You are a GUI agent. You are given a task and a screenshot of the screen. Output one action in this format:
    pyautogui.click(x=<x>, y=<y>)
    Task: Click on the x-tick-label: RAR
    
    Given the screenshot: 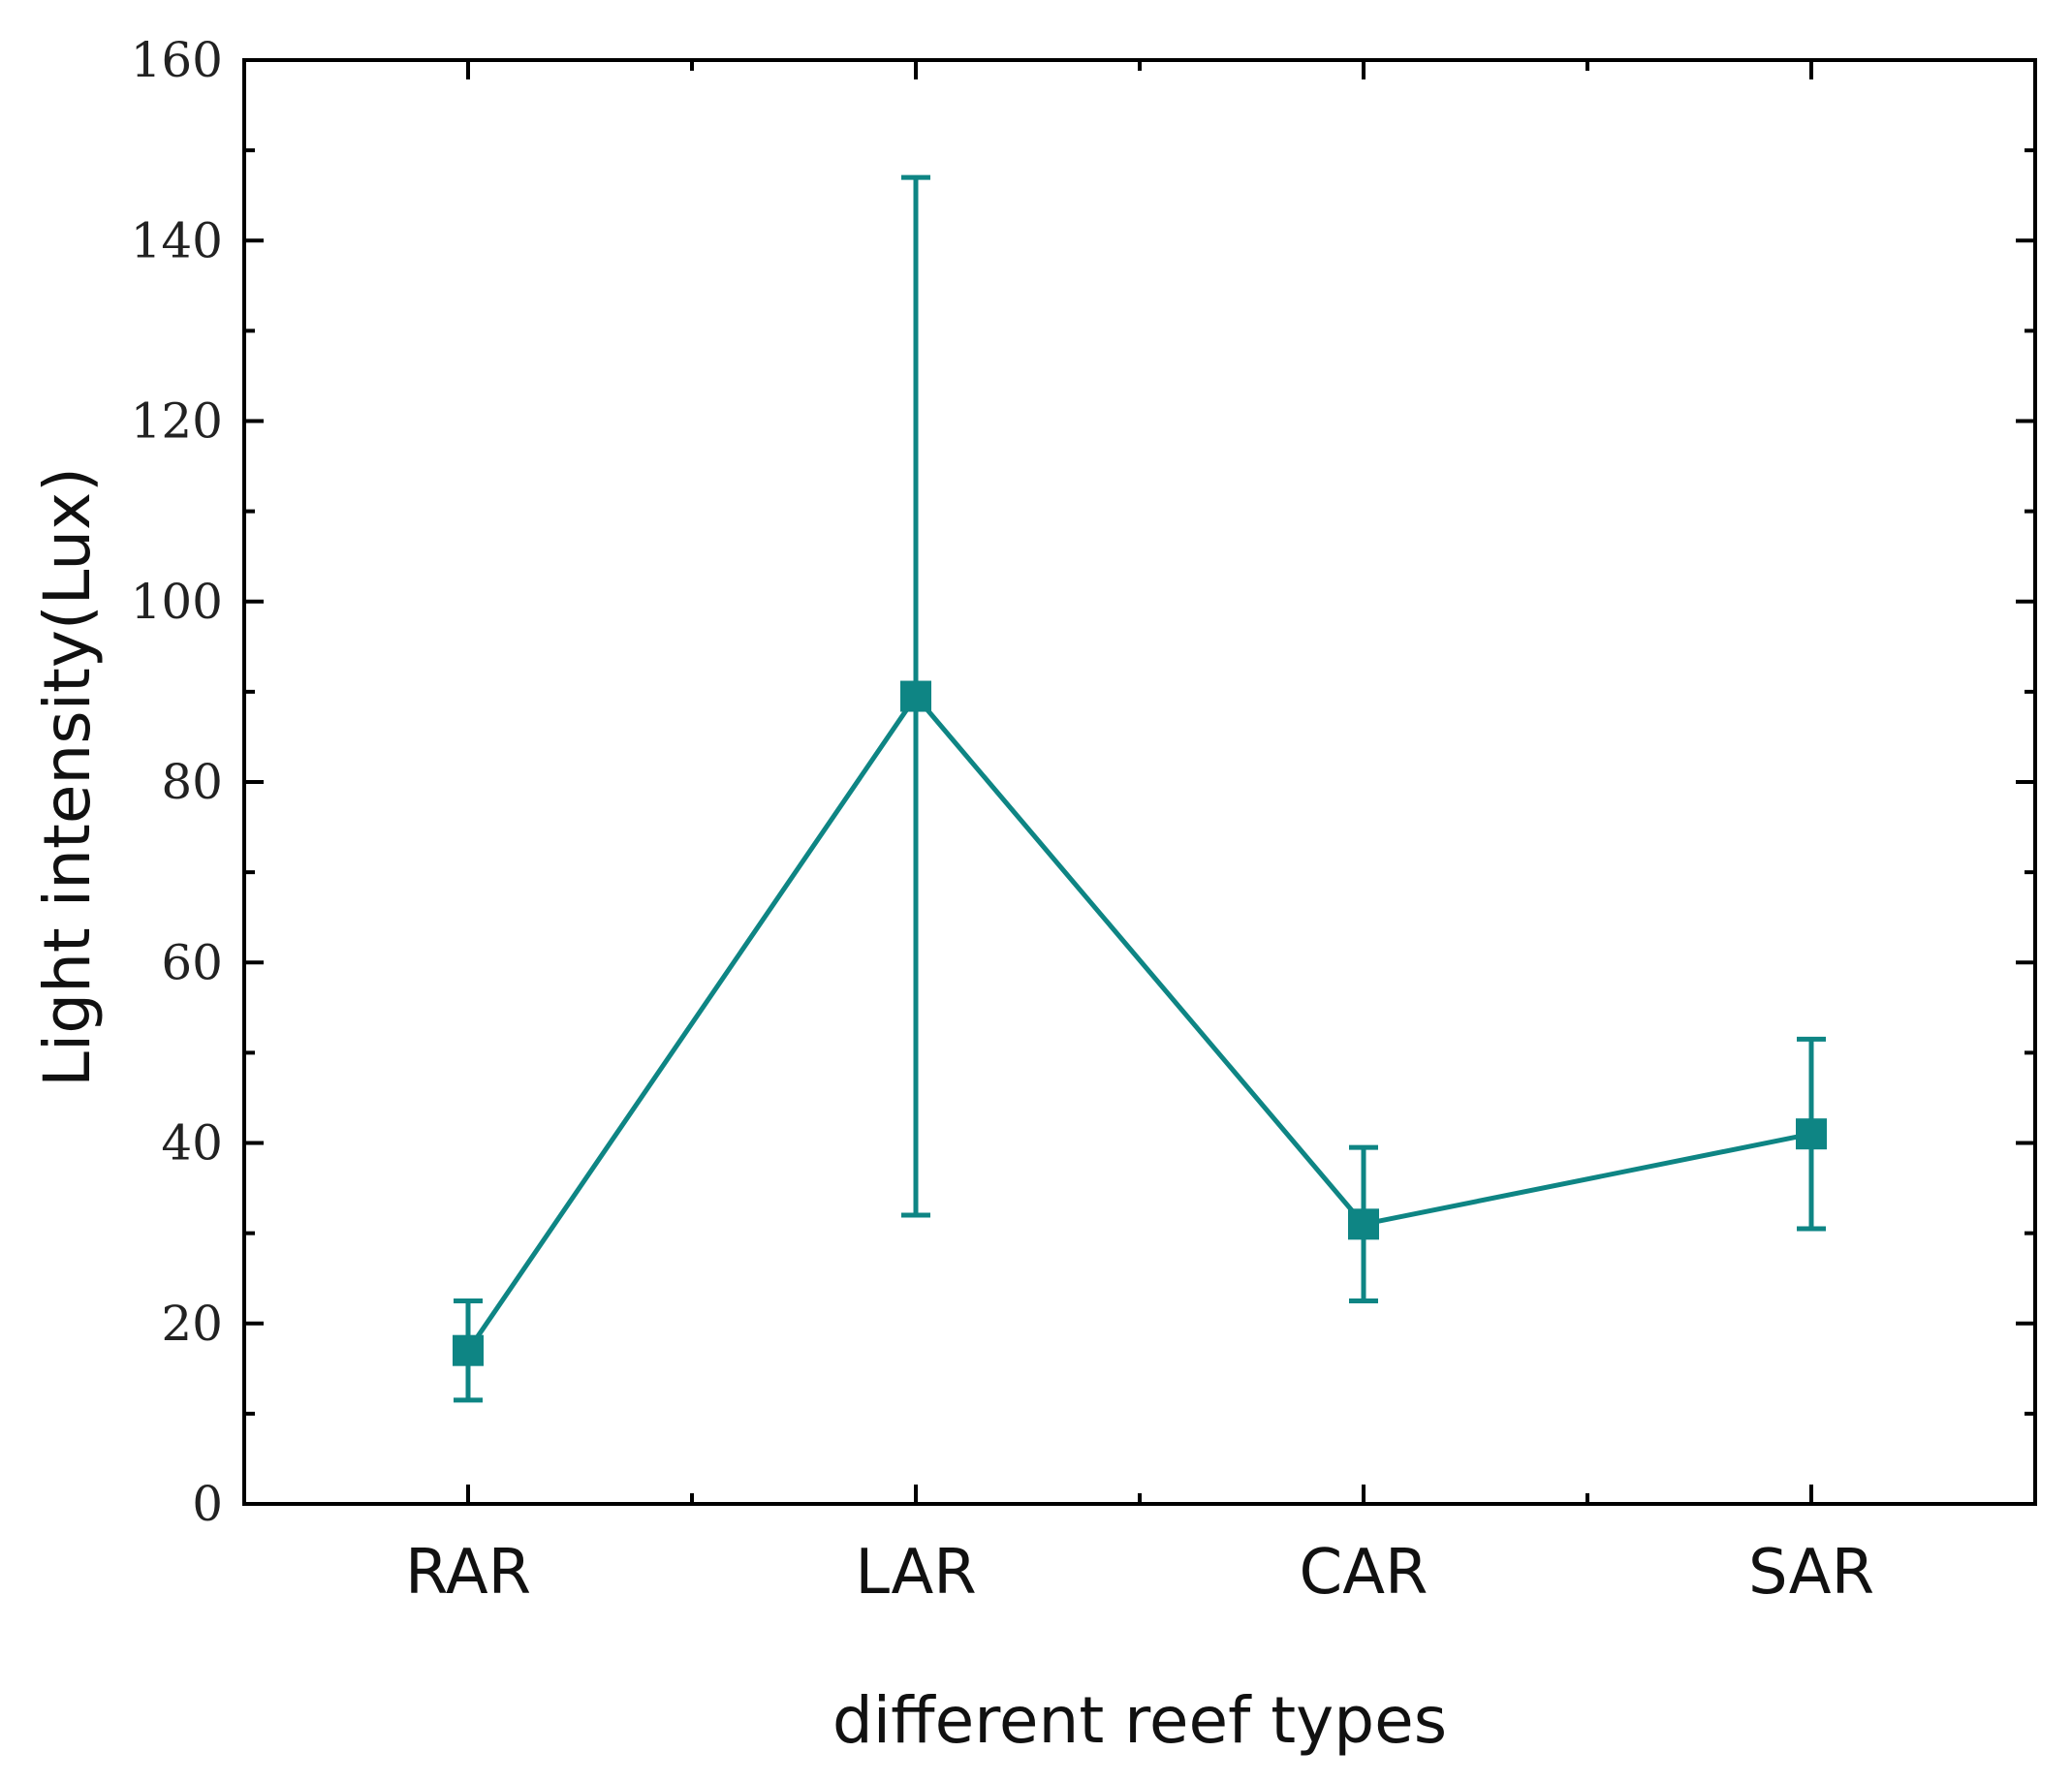 What is the action you would take?
    pyautogui.click(x=468, y=1573)
    